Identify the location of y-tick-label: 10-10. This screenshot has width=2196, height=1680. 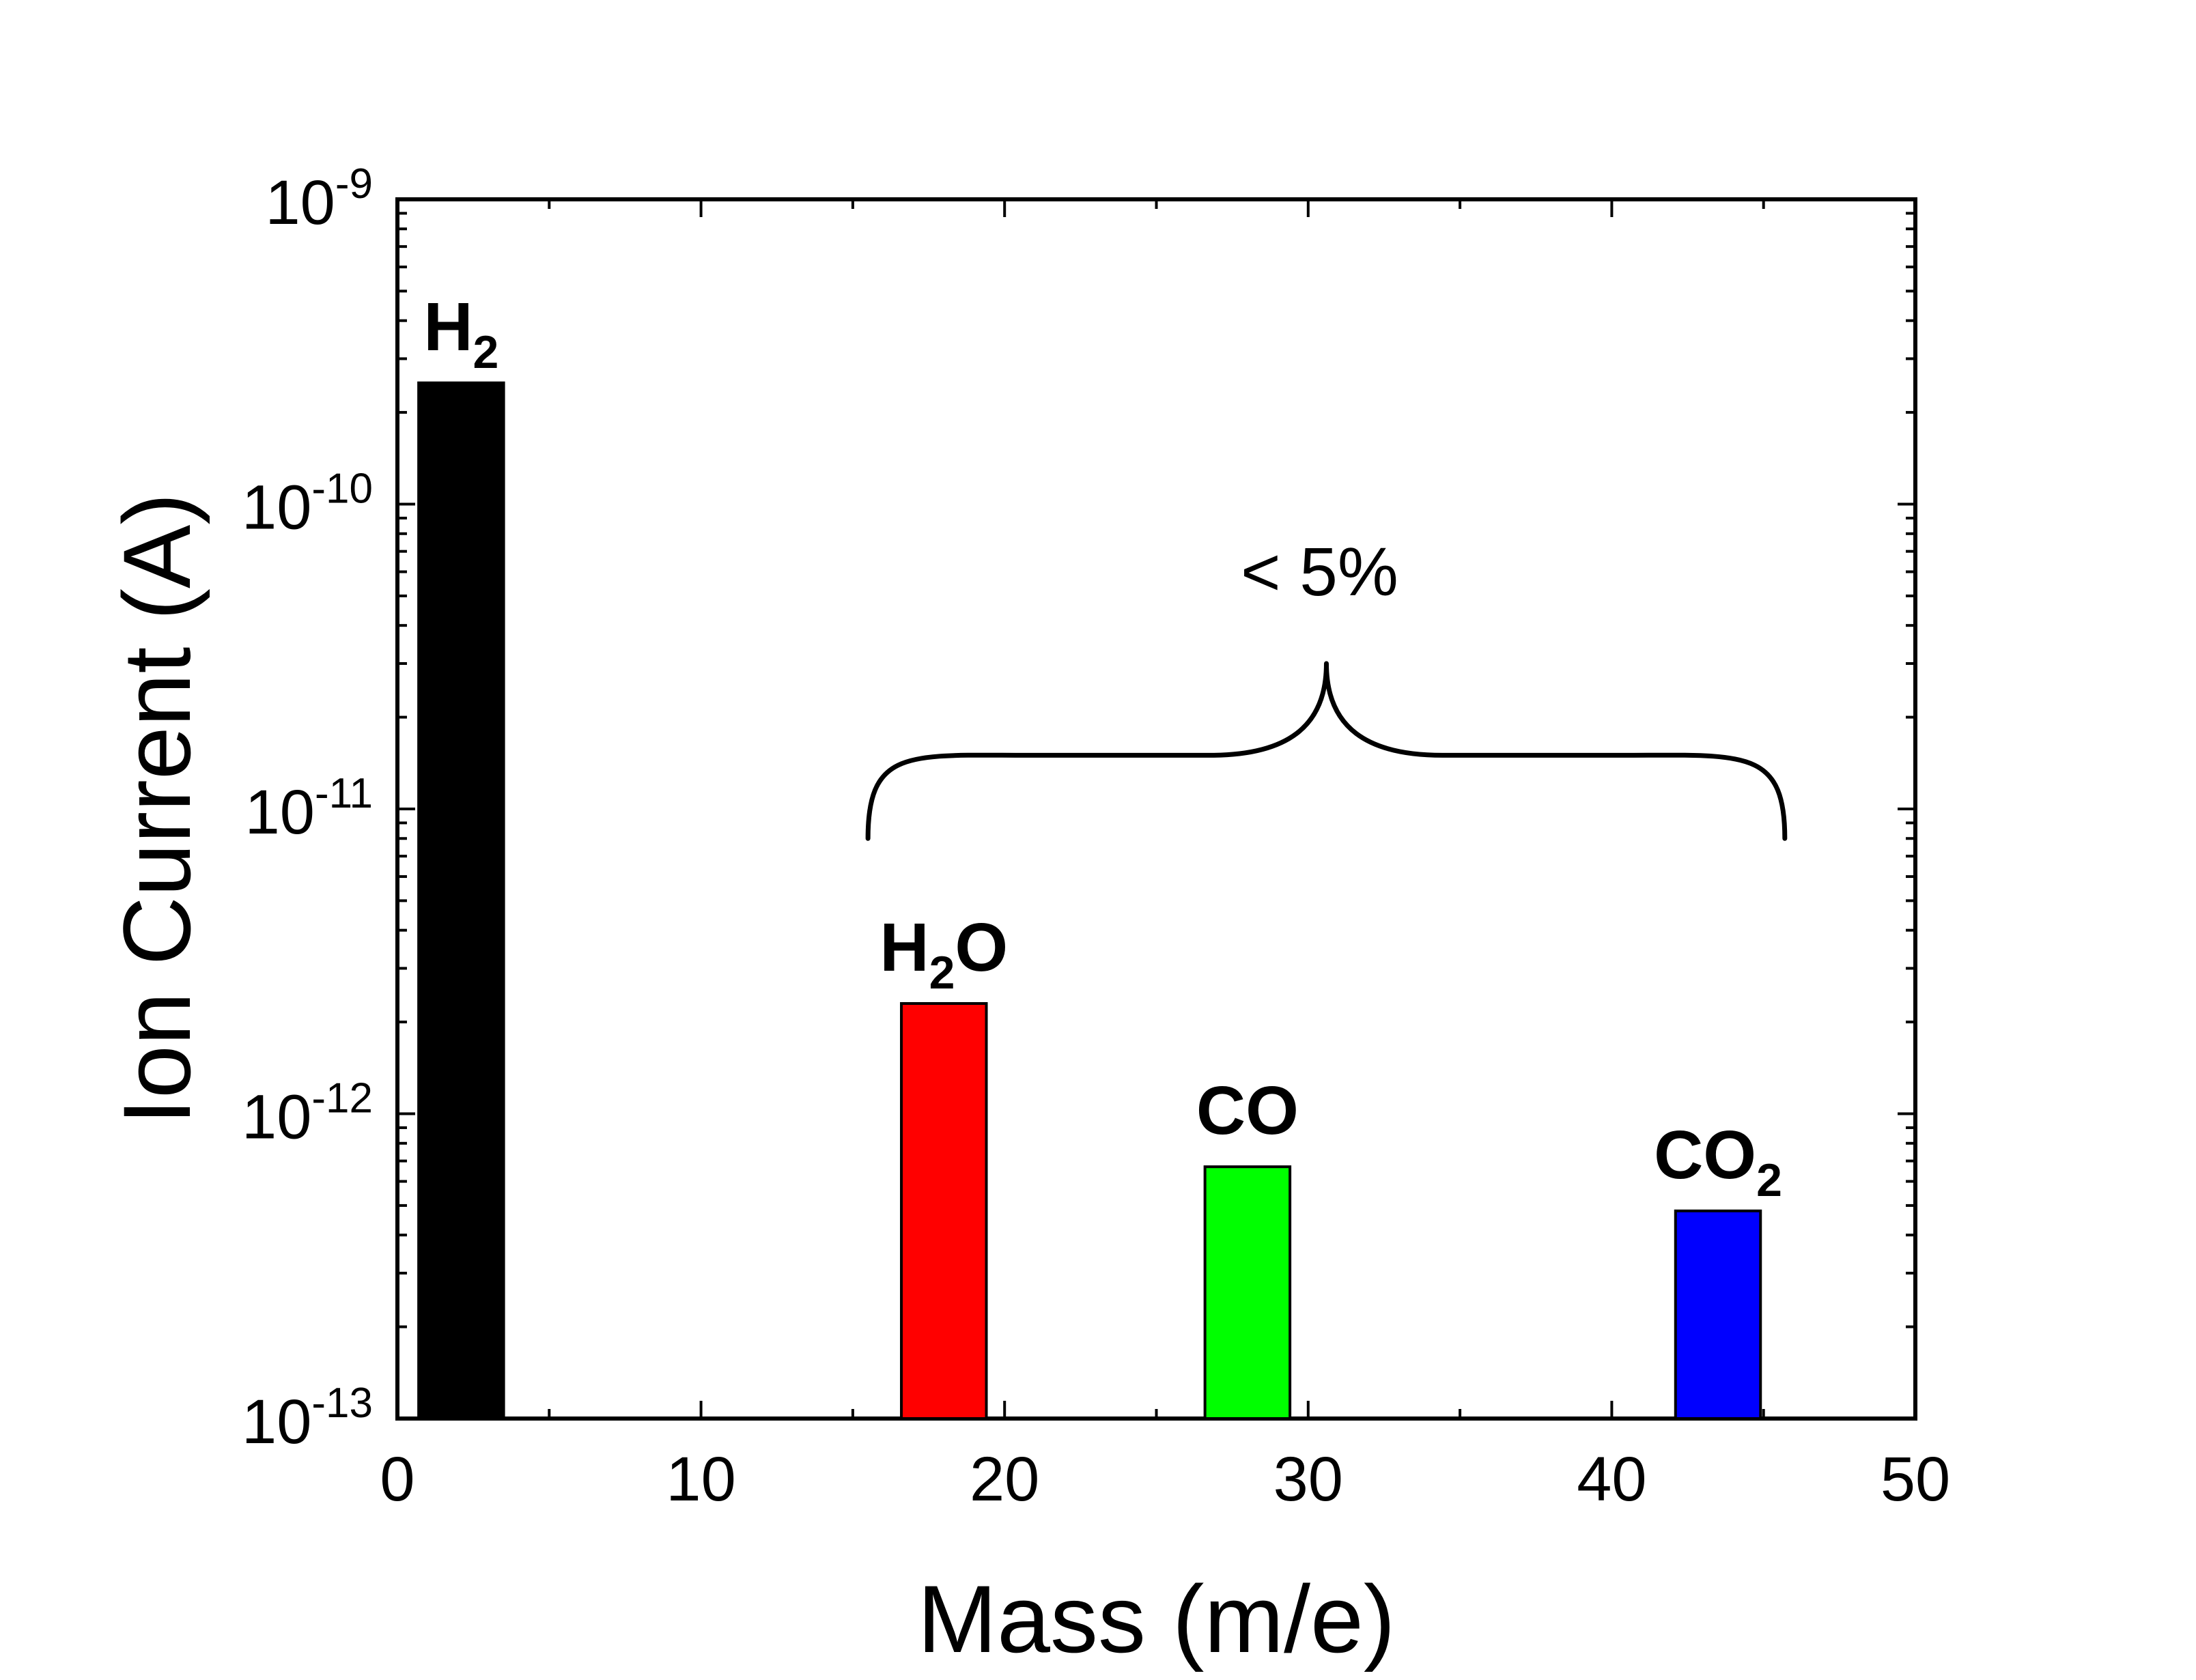
(308, 504).